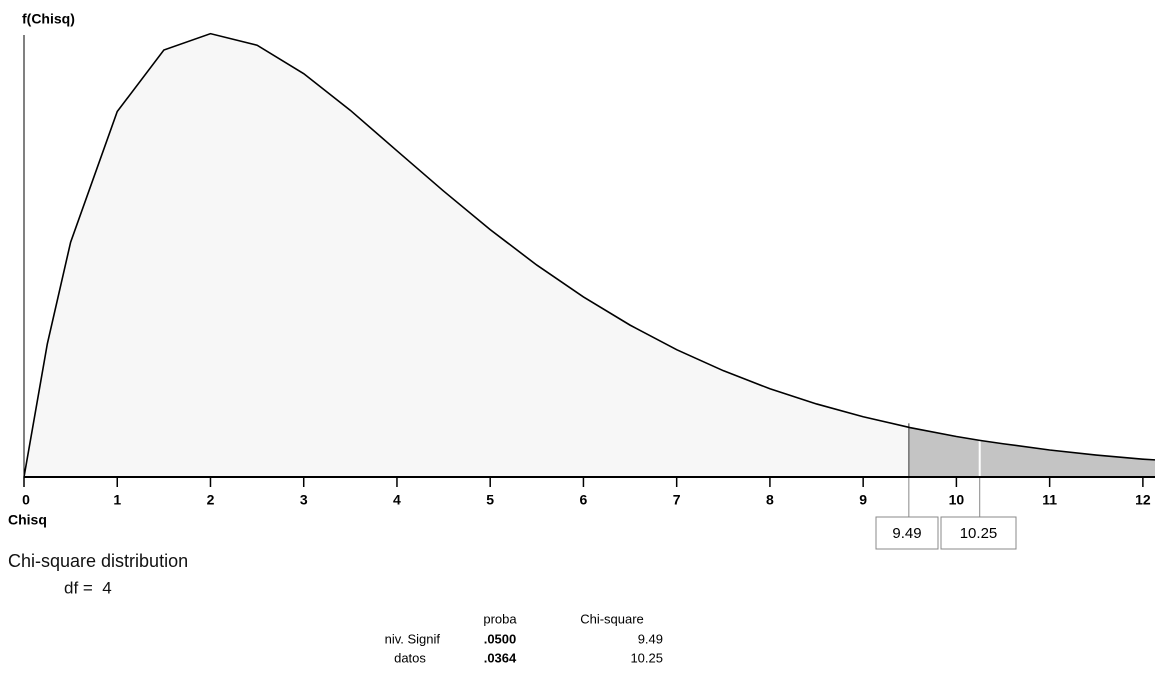 Image resolution: width=1155 pixels, height=673 pixels. I want to click on proba-cell: .0500, so click(500, 638).